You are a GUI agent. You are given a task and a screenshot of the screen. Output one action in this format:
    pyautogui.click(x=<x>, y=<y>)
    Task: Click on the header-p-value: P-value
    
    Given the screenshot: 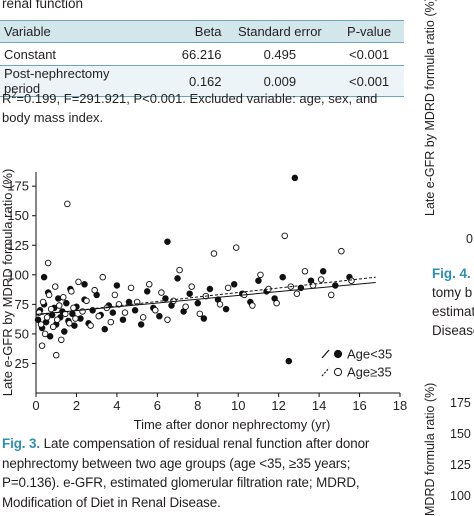 What is the action you would take?
    pyautogui.click(x=369, y=31)
    